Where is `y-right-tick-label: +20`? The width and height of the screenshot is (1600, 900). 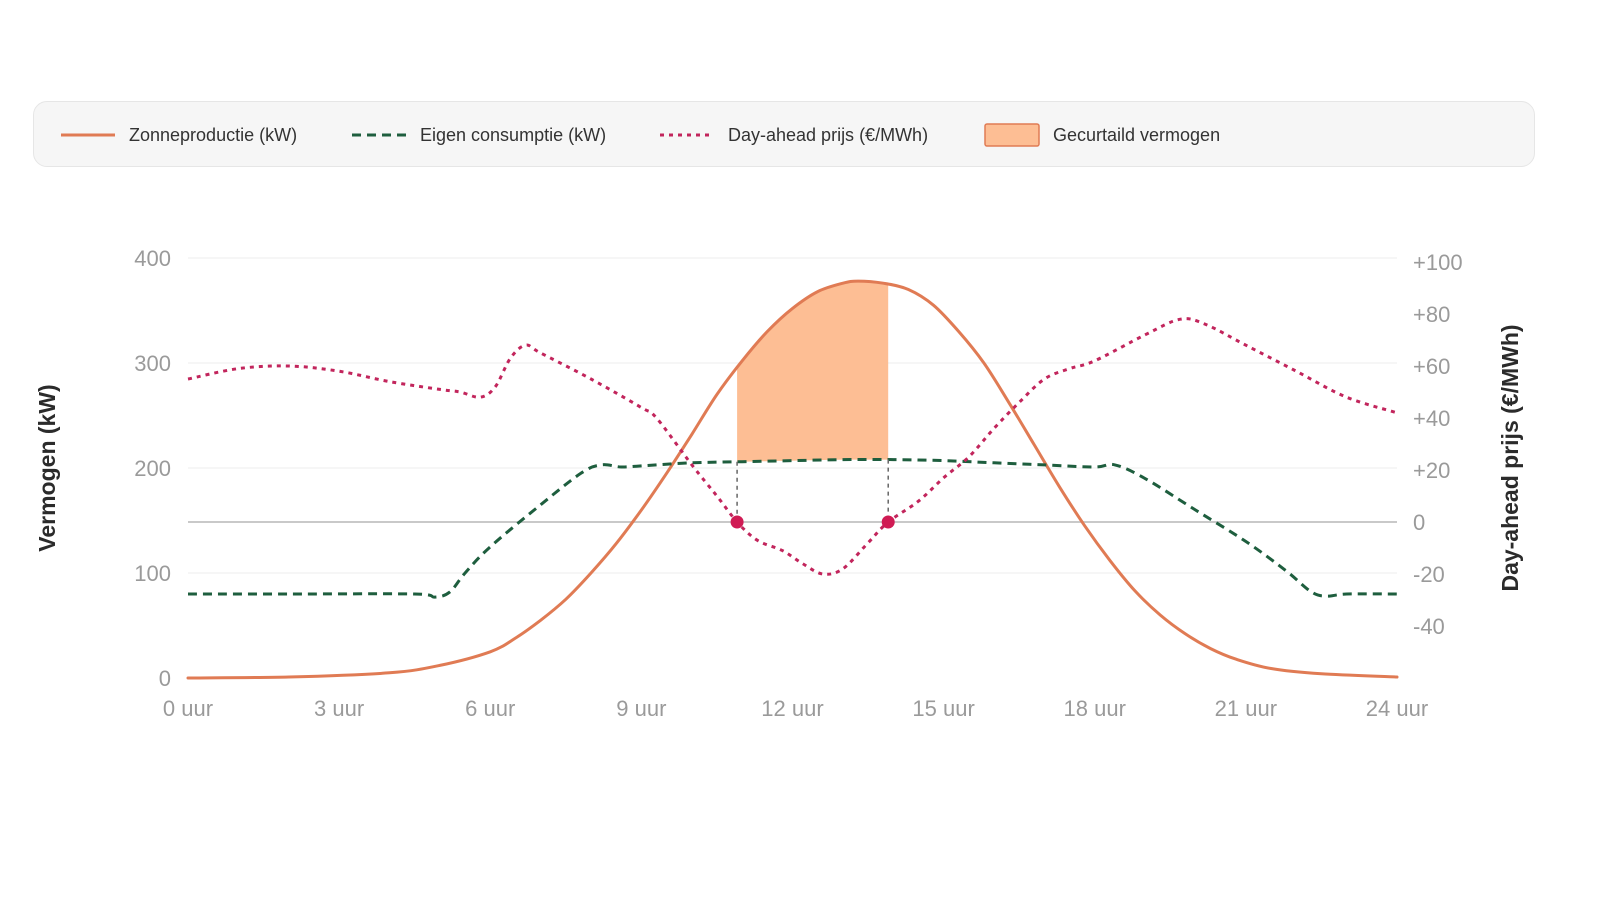
y-right-tick-label: +20 is located at coordinates (1431, 470).